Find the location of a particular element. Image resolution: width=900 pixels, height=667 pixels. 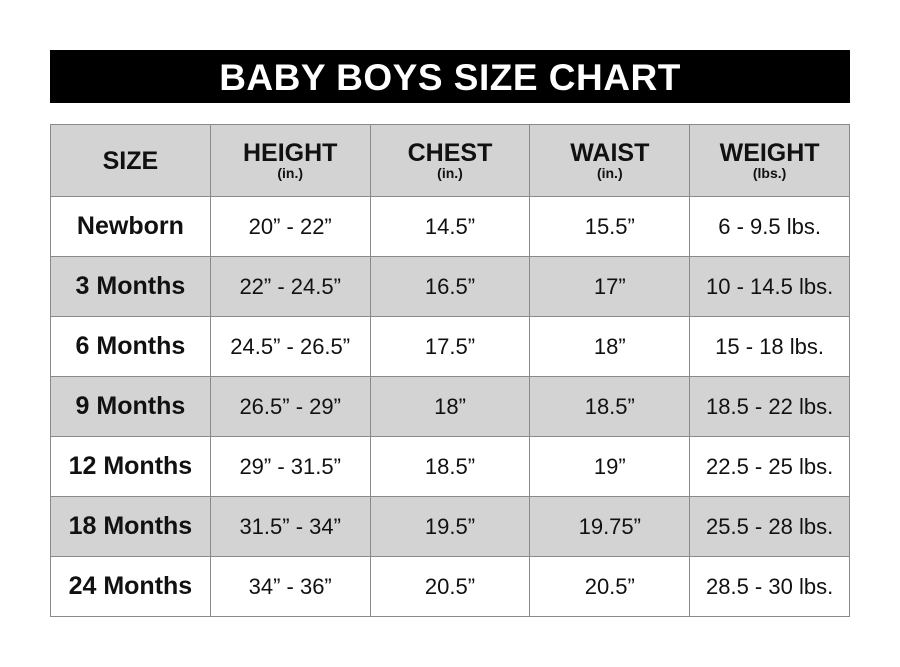

value-cell: 29” - 31.5” is located at coordinates (290, 466).